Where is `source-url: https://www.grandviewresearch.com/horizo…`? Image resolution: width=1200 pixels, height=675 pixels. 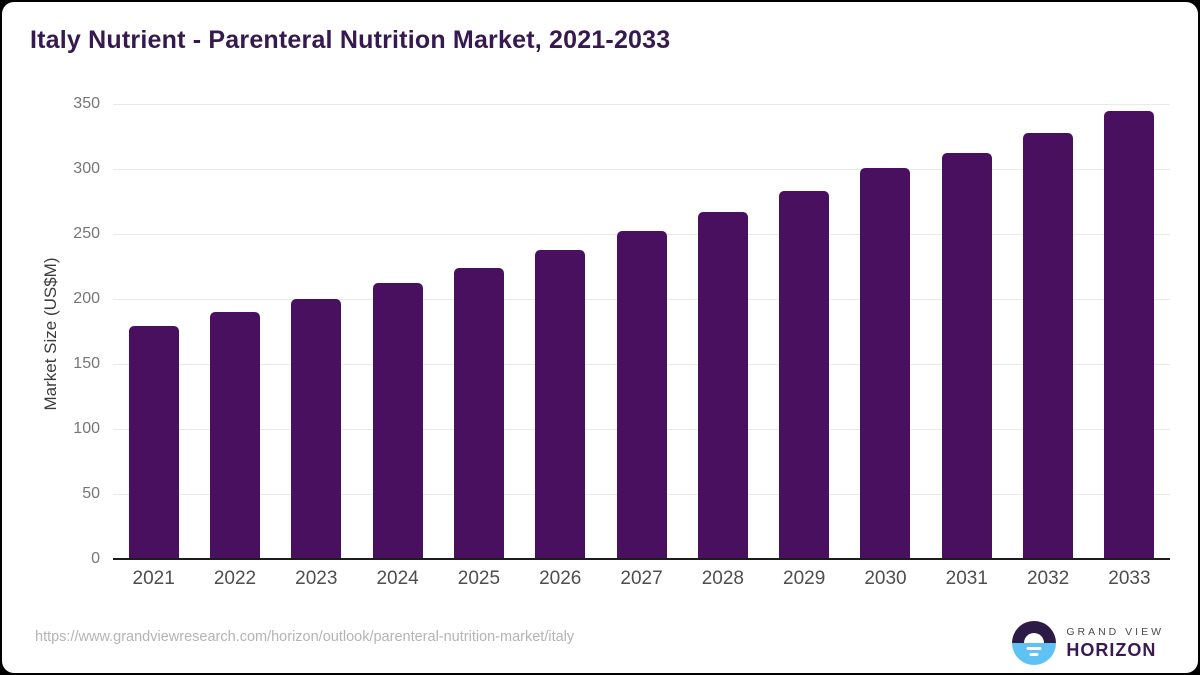 source-url: https://www.grandviewresearch.com/horizo… is located at coordinates (305, 637).